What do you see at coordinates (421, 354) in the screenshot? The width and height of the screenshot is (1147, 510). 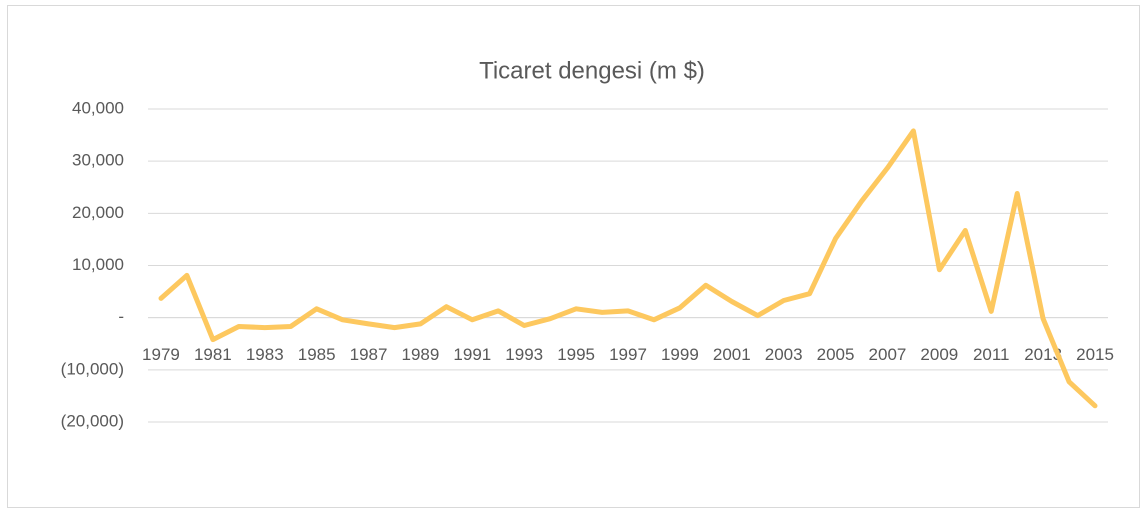 I see `x-tick-label: 1989` at bounding box center [421, 354].